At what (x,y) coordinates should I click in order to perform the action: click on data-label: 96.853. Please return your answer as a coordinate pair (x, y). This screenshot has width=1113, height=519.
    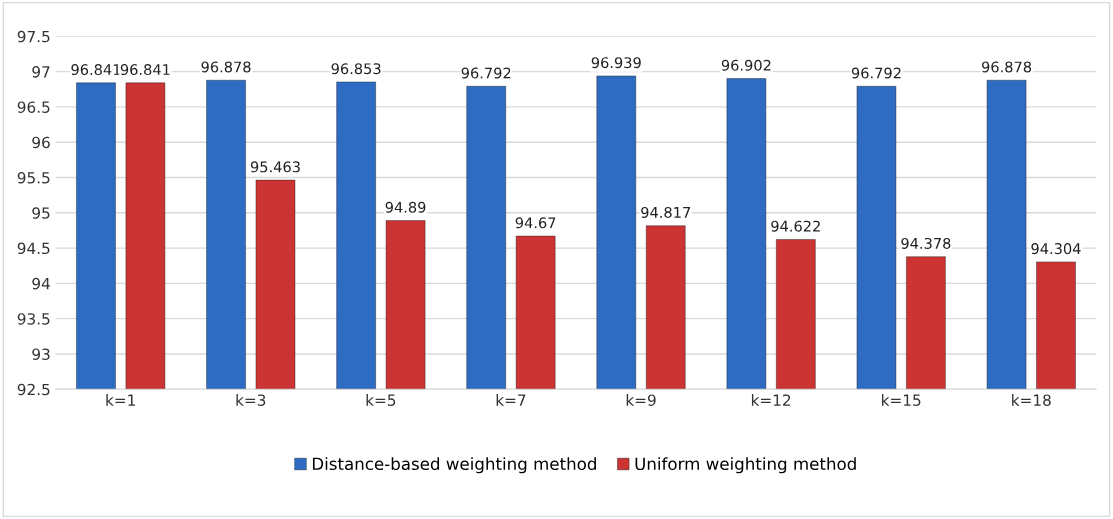
    Looking at the image, I should click on (356, 69).